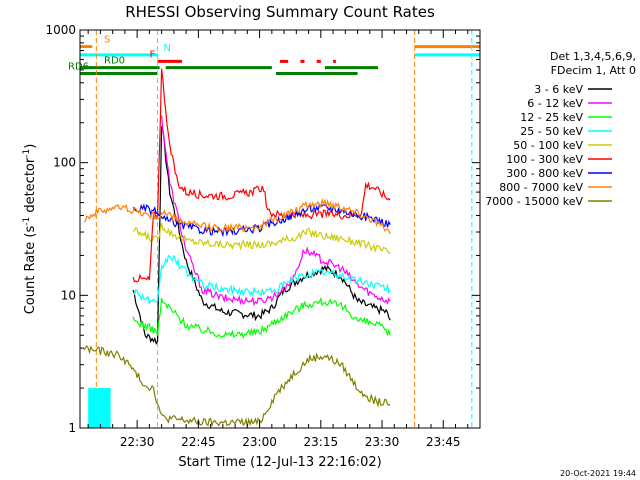 Image resolution: width=640 pixels, height=480 pixels. Describe the element at coordinates (541, 187) in the screenshot. I see `legend-label: 800 - 7000 keV` at that location.